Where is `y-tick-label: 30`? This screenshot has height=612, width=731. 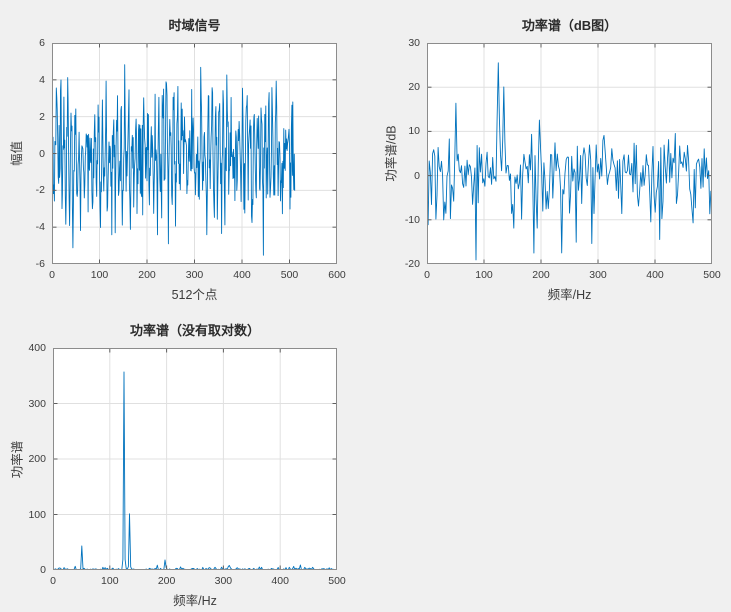
y-tick-label: 30 is located at coordinates (414, 43).